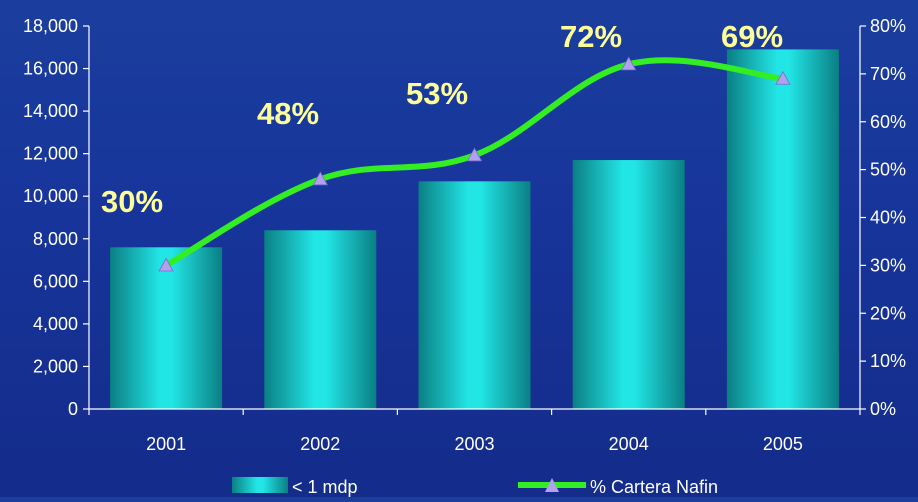 This screenshot has width=918, height=502. I want to click on x-tick-label: 2003, so click(474, 444).